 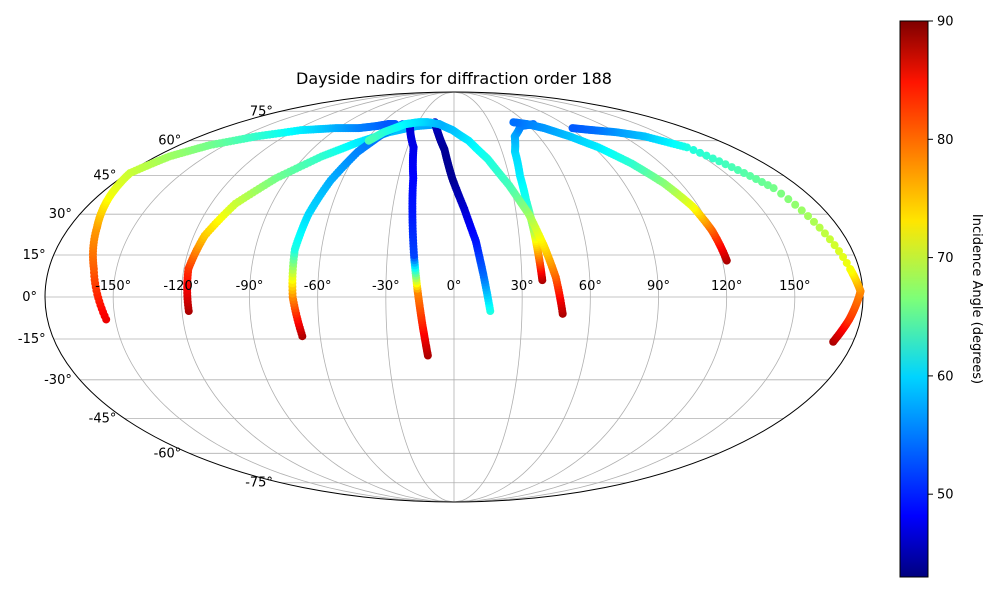 I want to click on y-tick-label: 15°, so click(x=34, y=255).